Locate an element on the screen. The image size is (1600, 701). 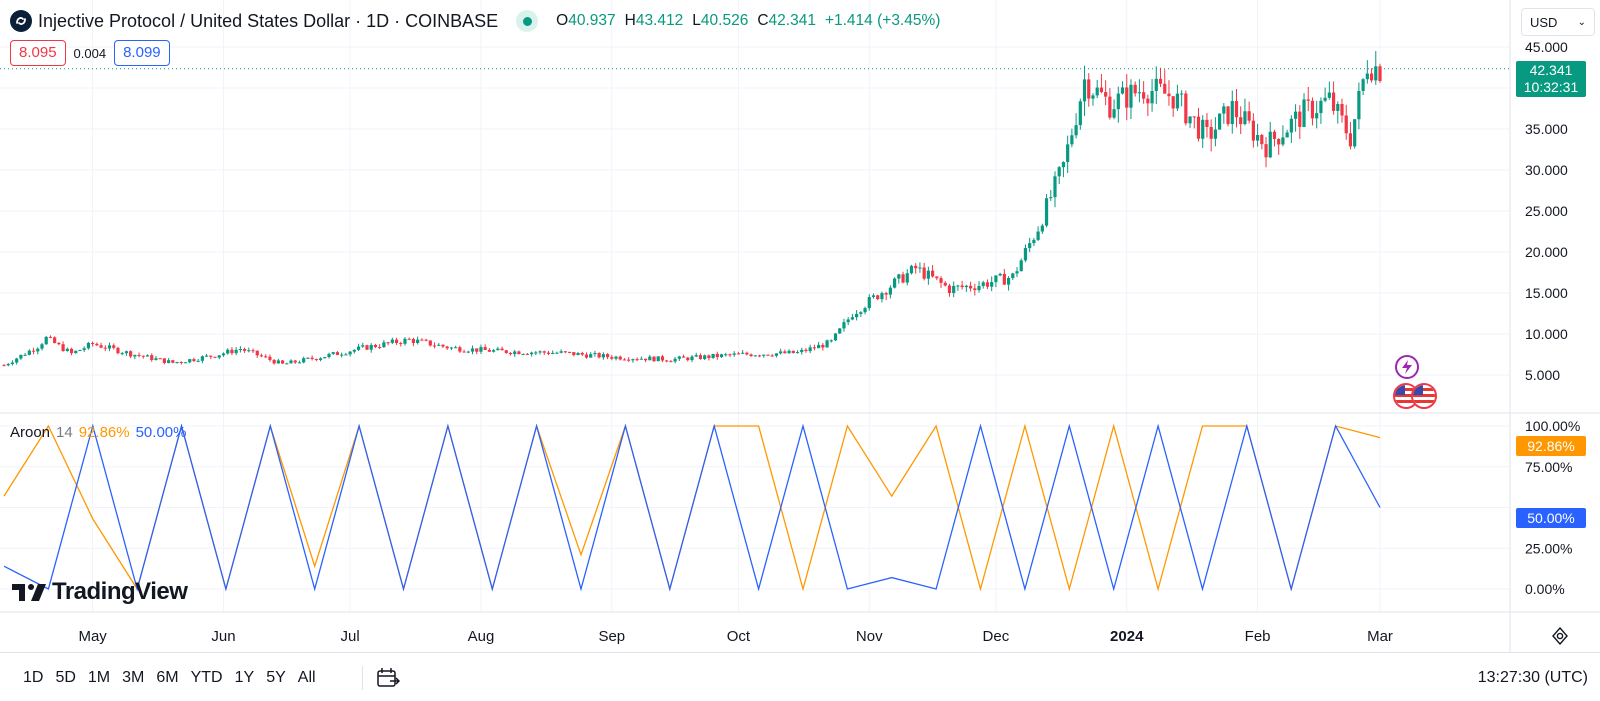
calendar-range-icon is located at coordinates (388, 678).